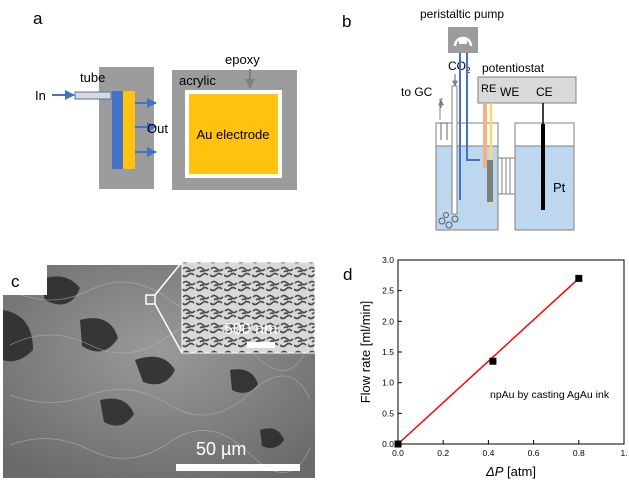 The image size is (629, 480). What do you see at coordinates (25, 280) in the screenshot?
I see `panel-c-label-bg` at bounding box center [25, 280].